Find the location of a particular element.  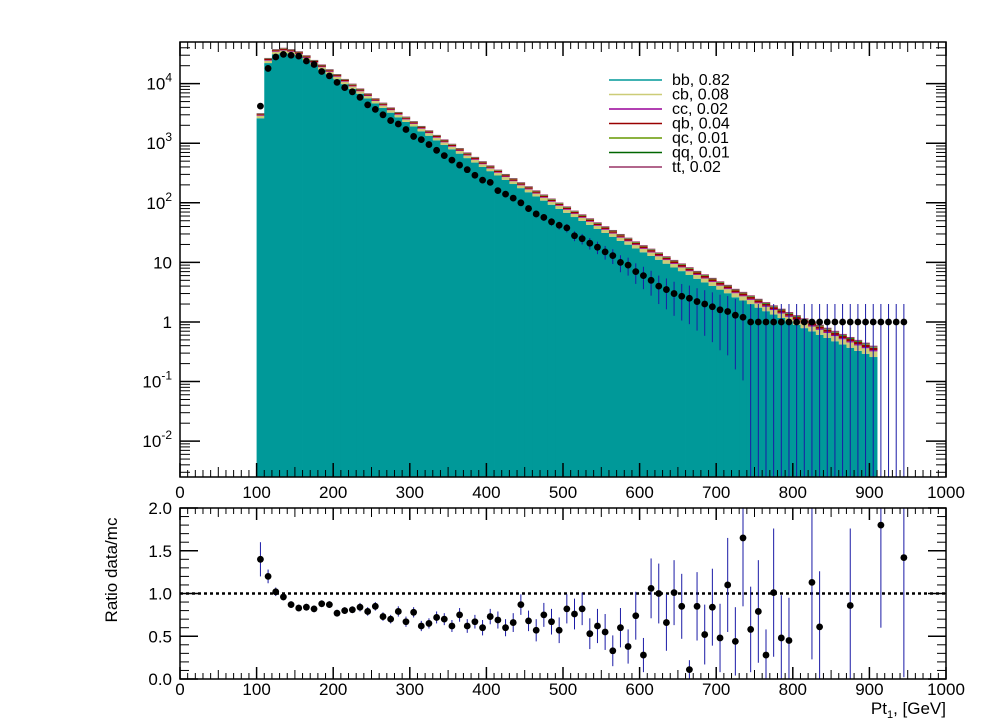

y-tick-label: 0.0 is located at coordinates (160, 679).